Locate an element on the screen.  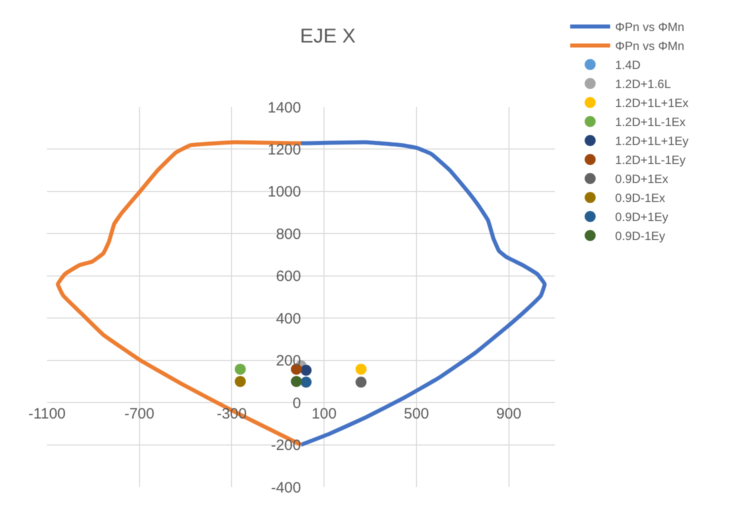
y-tick-label: 400 is located at coordinates (288, 319).